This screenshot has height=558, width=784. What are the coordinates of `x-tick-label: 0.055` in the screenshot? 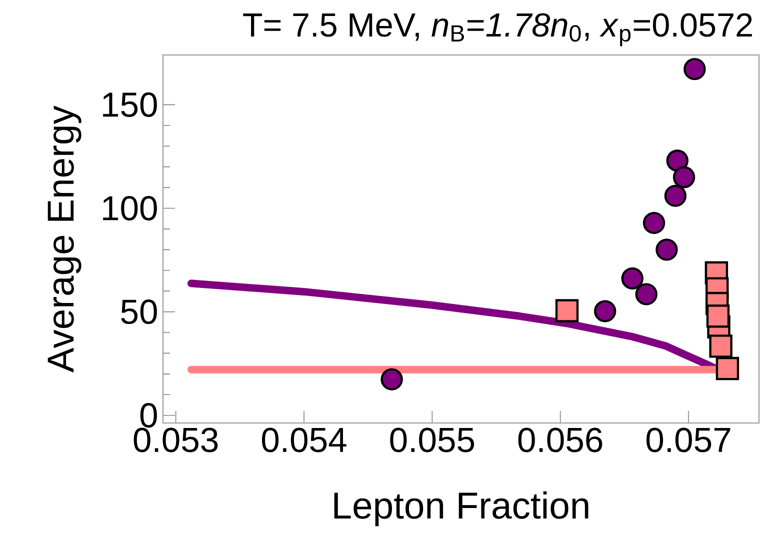 It's located at (432, 440).